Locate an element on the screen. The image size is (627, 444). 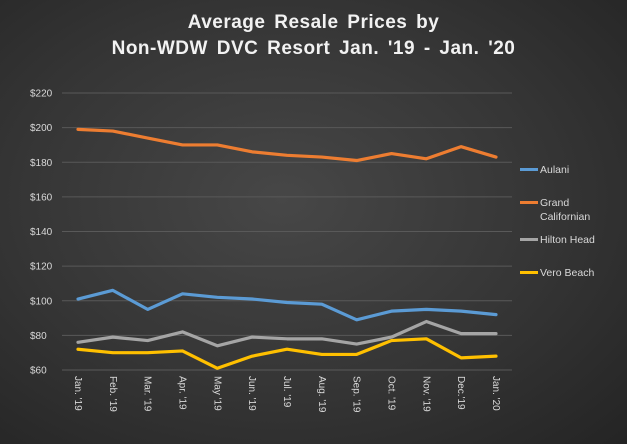
y-tick-label: $60 is located at coordinates (38, 371).